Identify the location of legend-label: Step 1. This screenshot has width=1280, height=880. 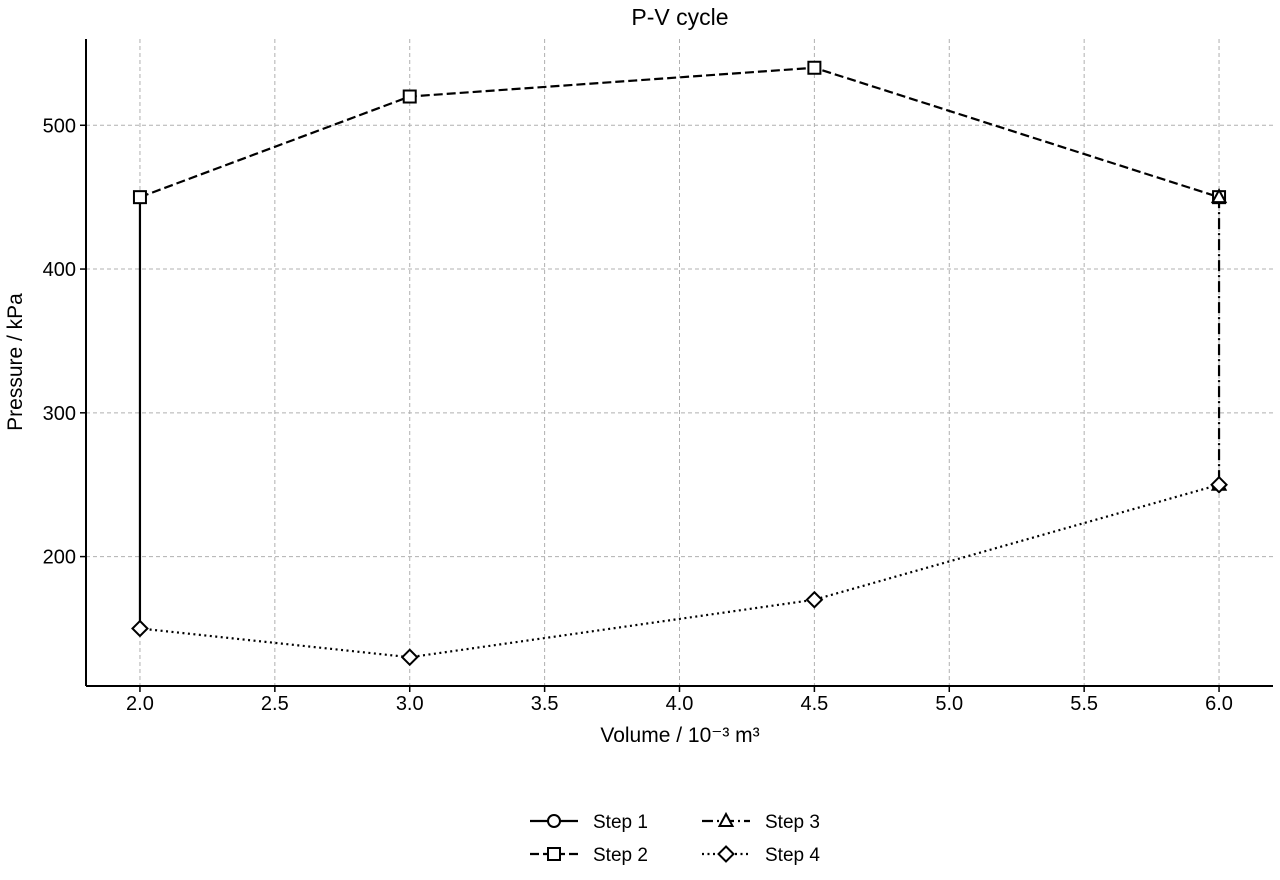
(620, 822).